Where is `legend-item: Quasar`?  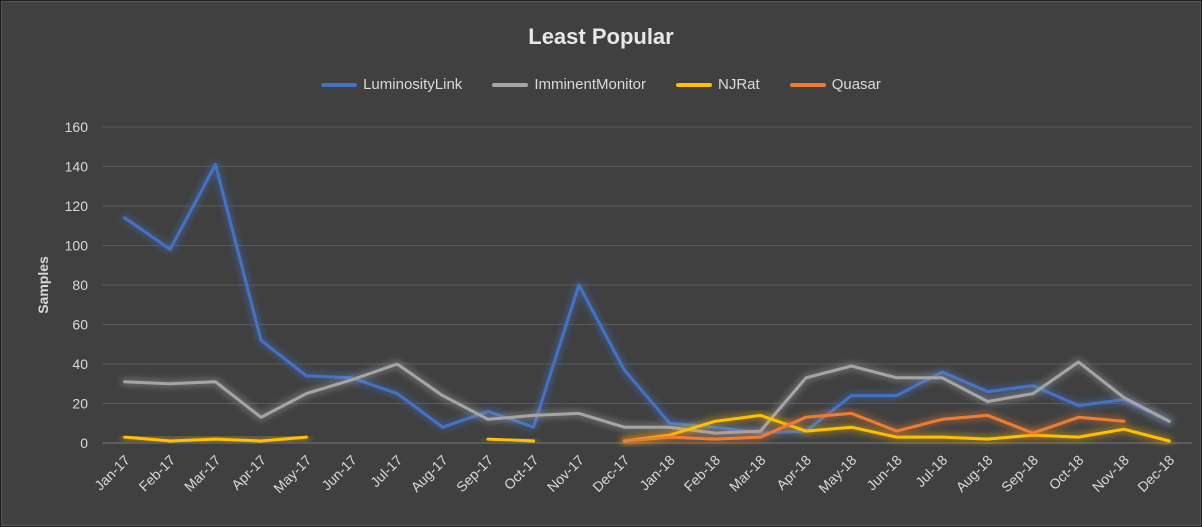 legend-item: Quasar is located at coordinates (835, 84).